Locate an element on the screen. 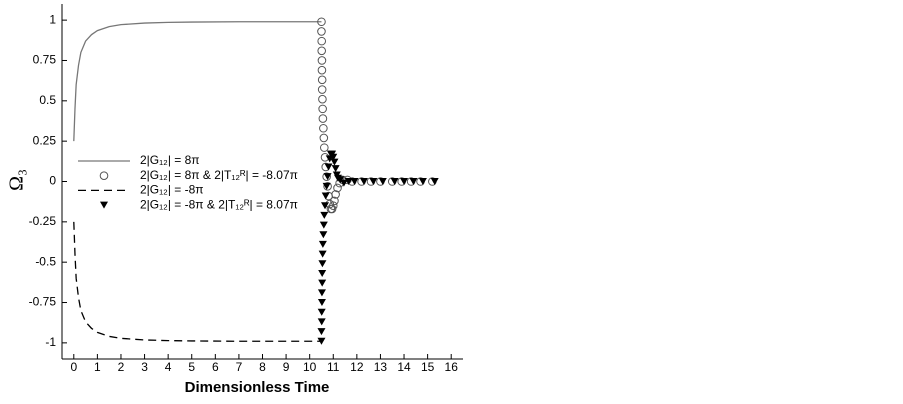  legend-label: 2|G₁₂| = -8π is located at coordinates (172, 190).